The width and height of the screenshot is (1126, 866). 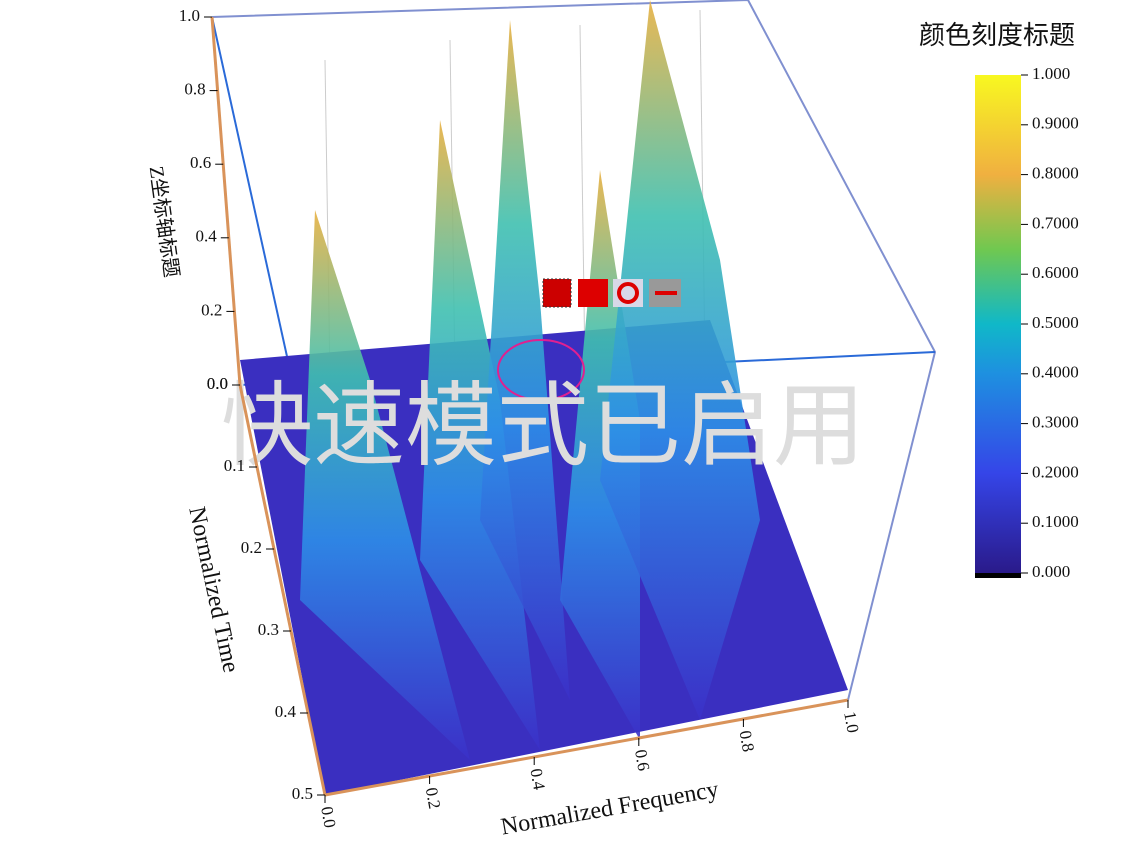 What do you see at coordinates (189, 15) in the screenshot?
I see `z-tick-label: 1.0` at bounding box center [189, 15].